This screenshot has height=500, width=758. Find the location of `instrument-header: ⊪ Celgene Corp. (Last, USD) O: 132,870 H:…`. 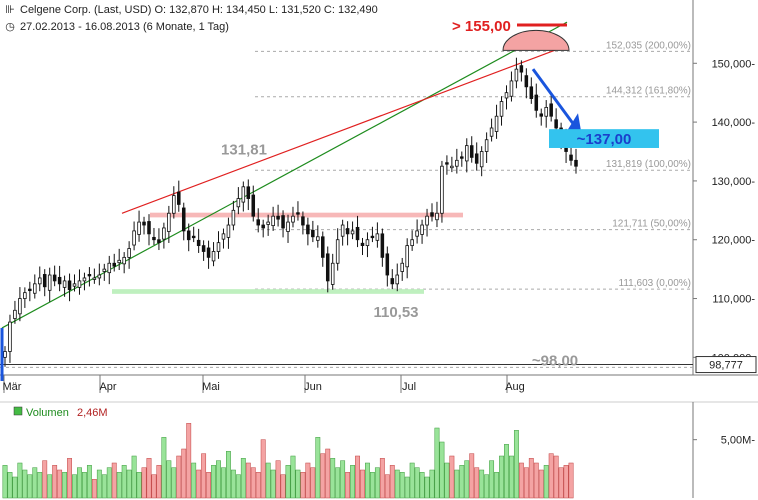

instrument-header: ⊪ Celgene Corp. (Last, USD) O: 132,870 H:… is located at coordinates (191, 9).